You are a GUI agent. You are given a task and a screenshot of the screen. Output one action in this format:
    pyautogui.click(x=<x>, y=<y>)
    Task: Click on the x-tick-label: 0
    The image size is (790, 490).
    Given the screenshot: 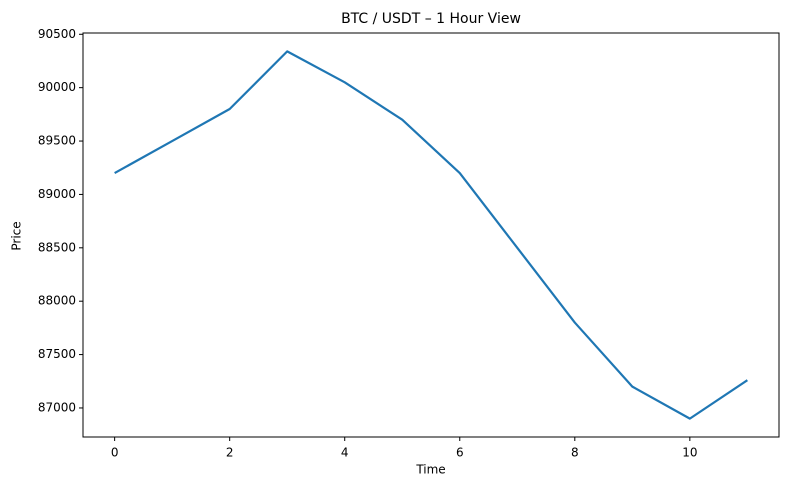 What is the action you would take?
    pyautogui.click(x=115, y=453)
    